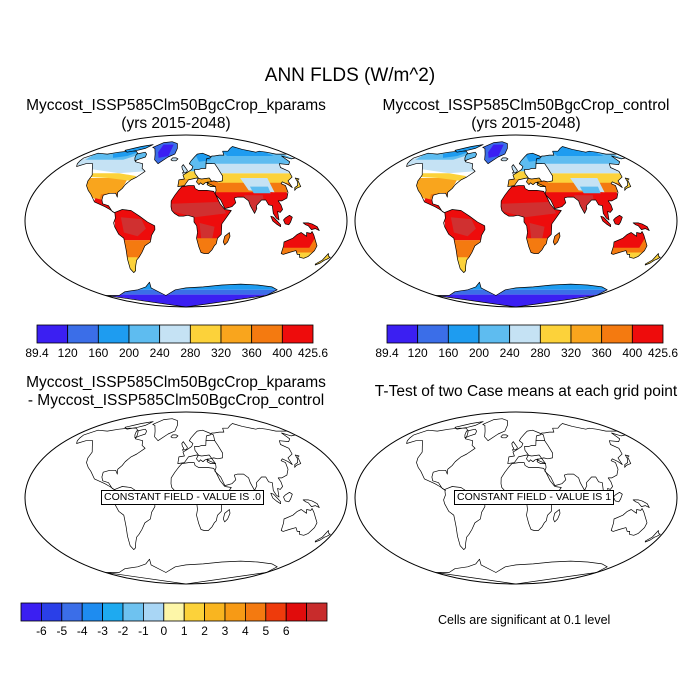 Image resolution: width=700 pixels, height=700 pixels. What do you see at coordinates (204, 631) in the screenshot?
I see `colorbar-tick-label: 2` at bounding box center [204, 631].